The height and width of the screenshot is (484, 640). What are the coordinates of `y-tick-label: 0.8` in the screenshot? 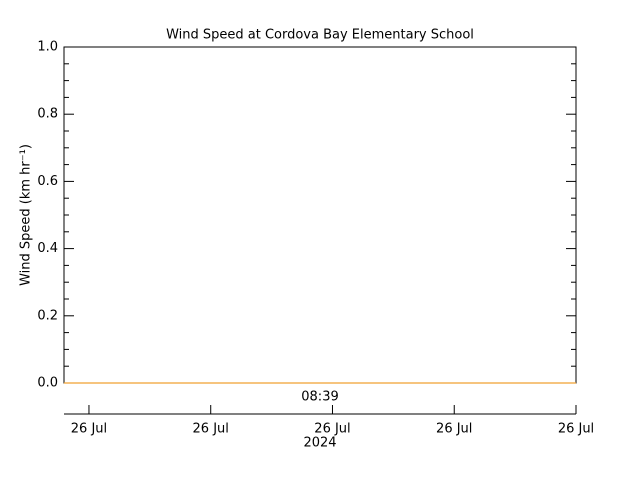 It's located at (47, 114).